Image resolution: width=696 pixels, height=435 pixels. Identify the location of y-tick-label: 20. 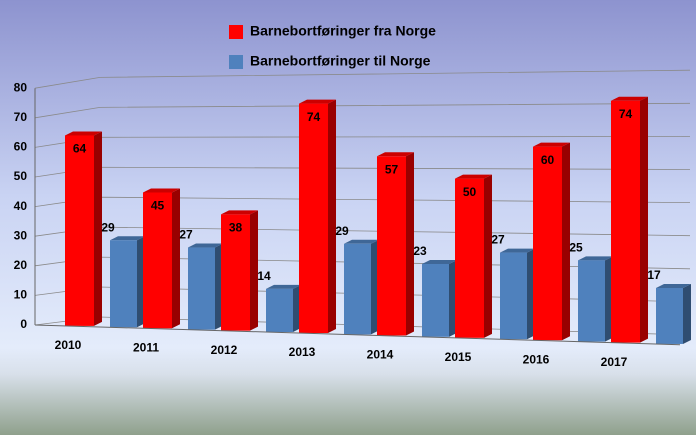
(21, 265).